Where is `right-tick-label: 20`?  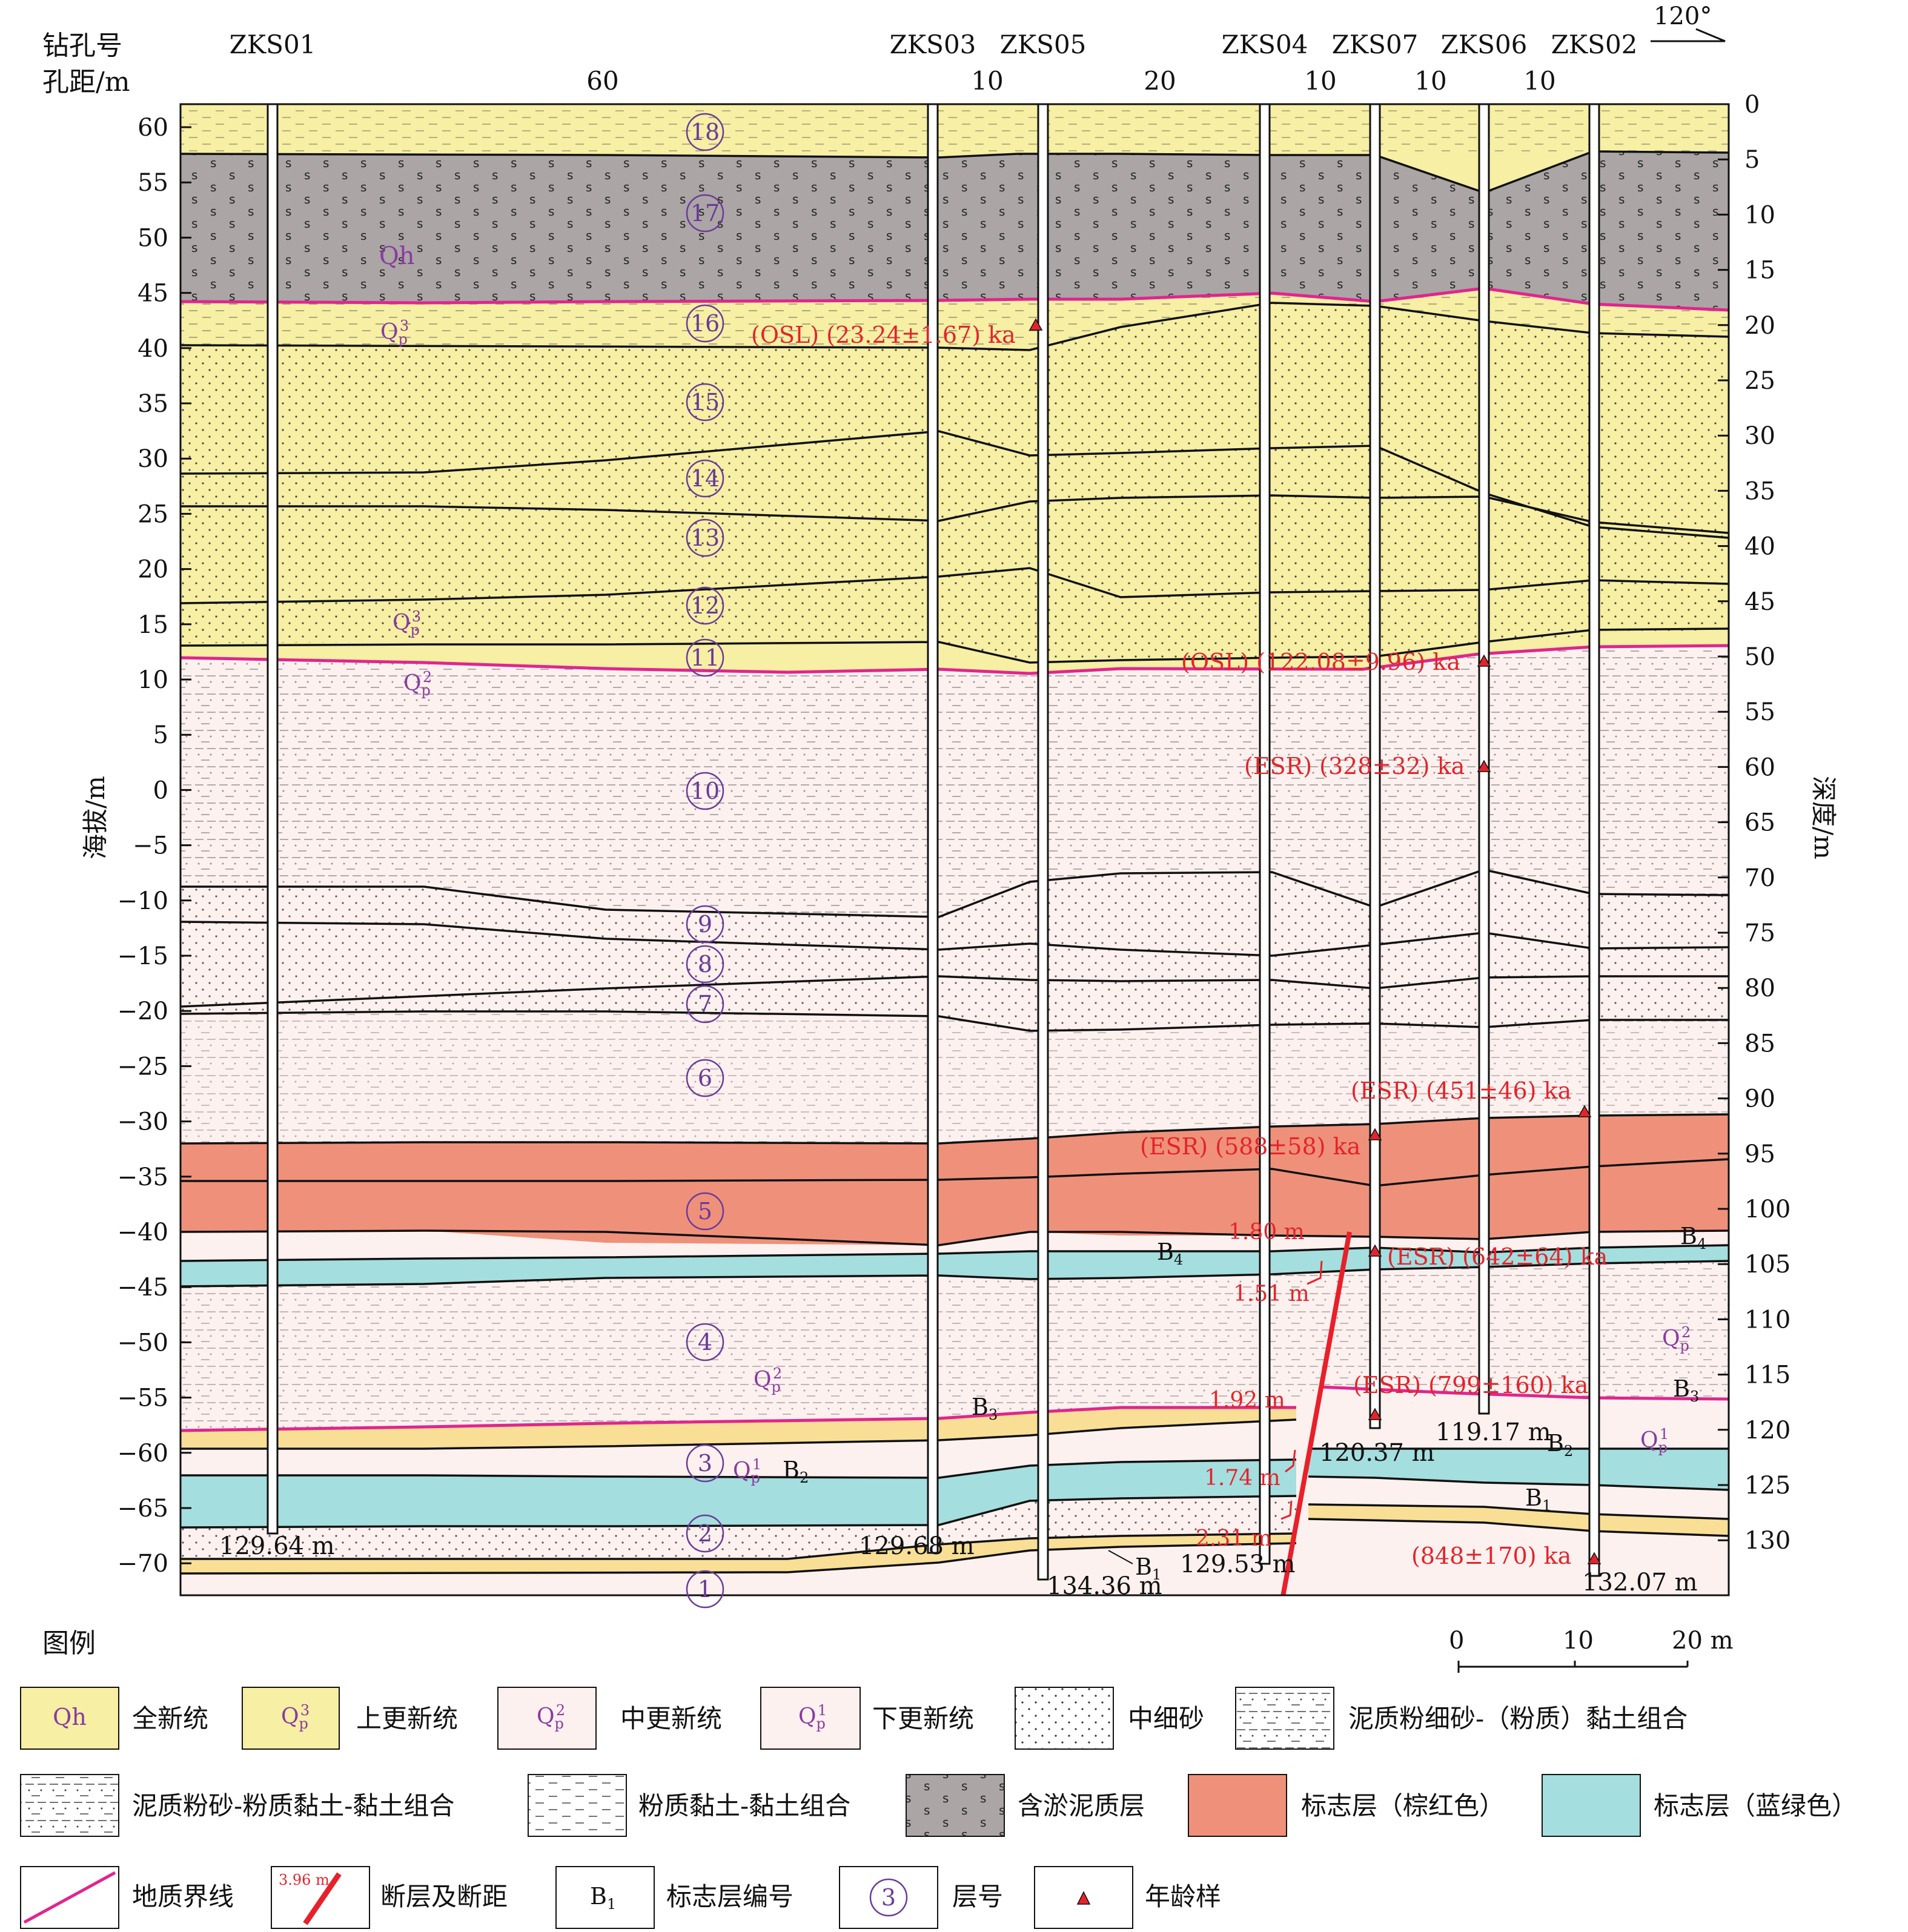 right-tick-label: 20 is located at coordinates (1760, 326).